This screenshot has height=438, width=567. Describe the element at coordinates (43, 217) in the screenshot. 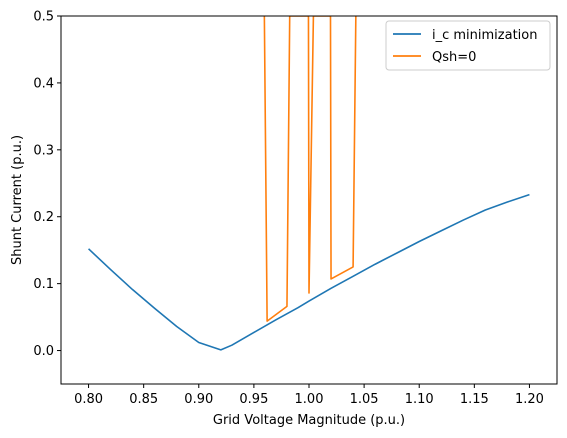

I see `y-tick-label: 0.2` at that location.